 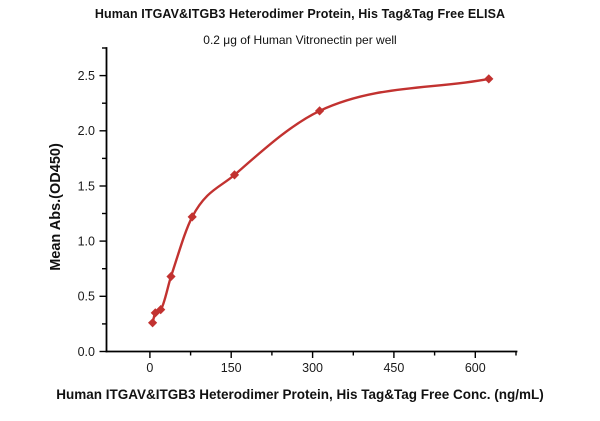 What do you see at coordinates (56, 207) in the screenshot?
I see `y-axis-title: Mean Abs.(OD450)` at bounding box center [56, 207].